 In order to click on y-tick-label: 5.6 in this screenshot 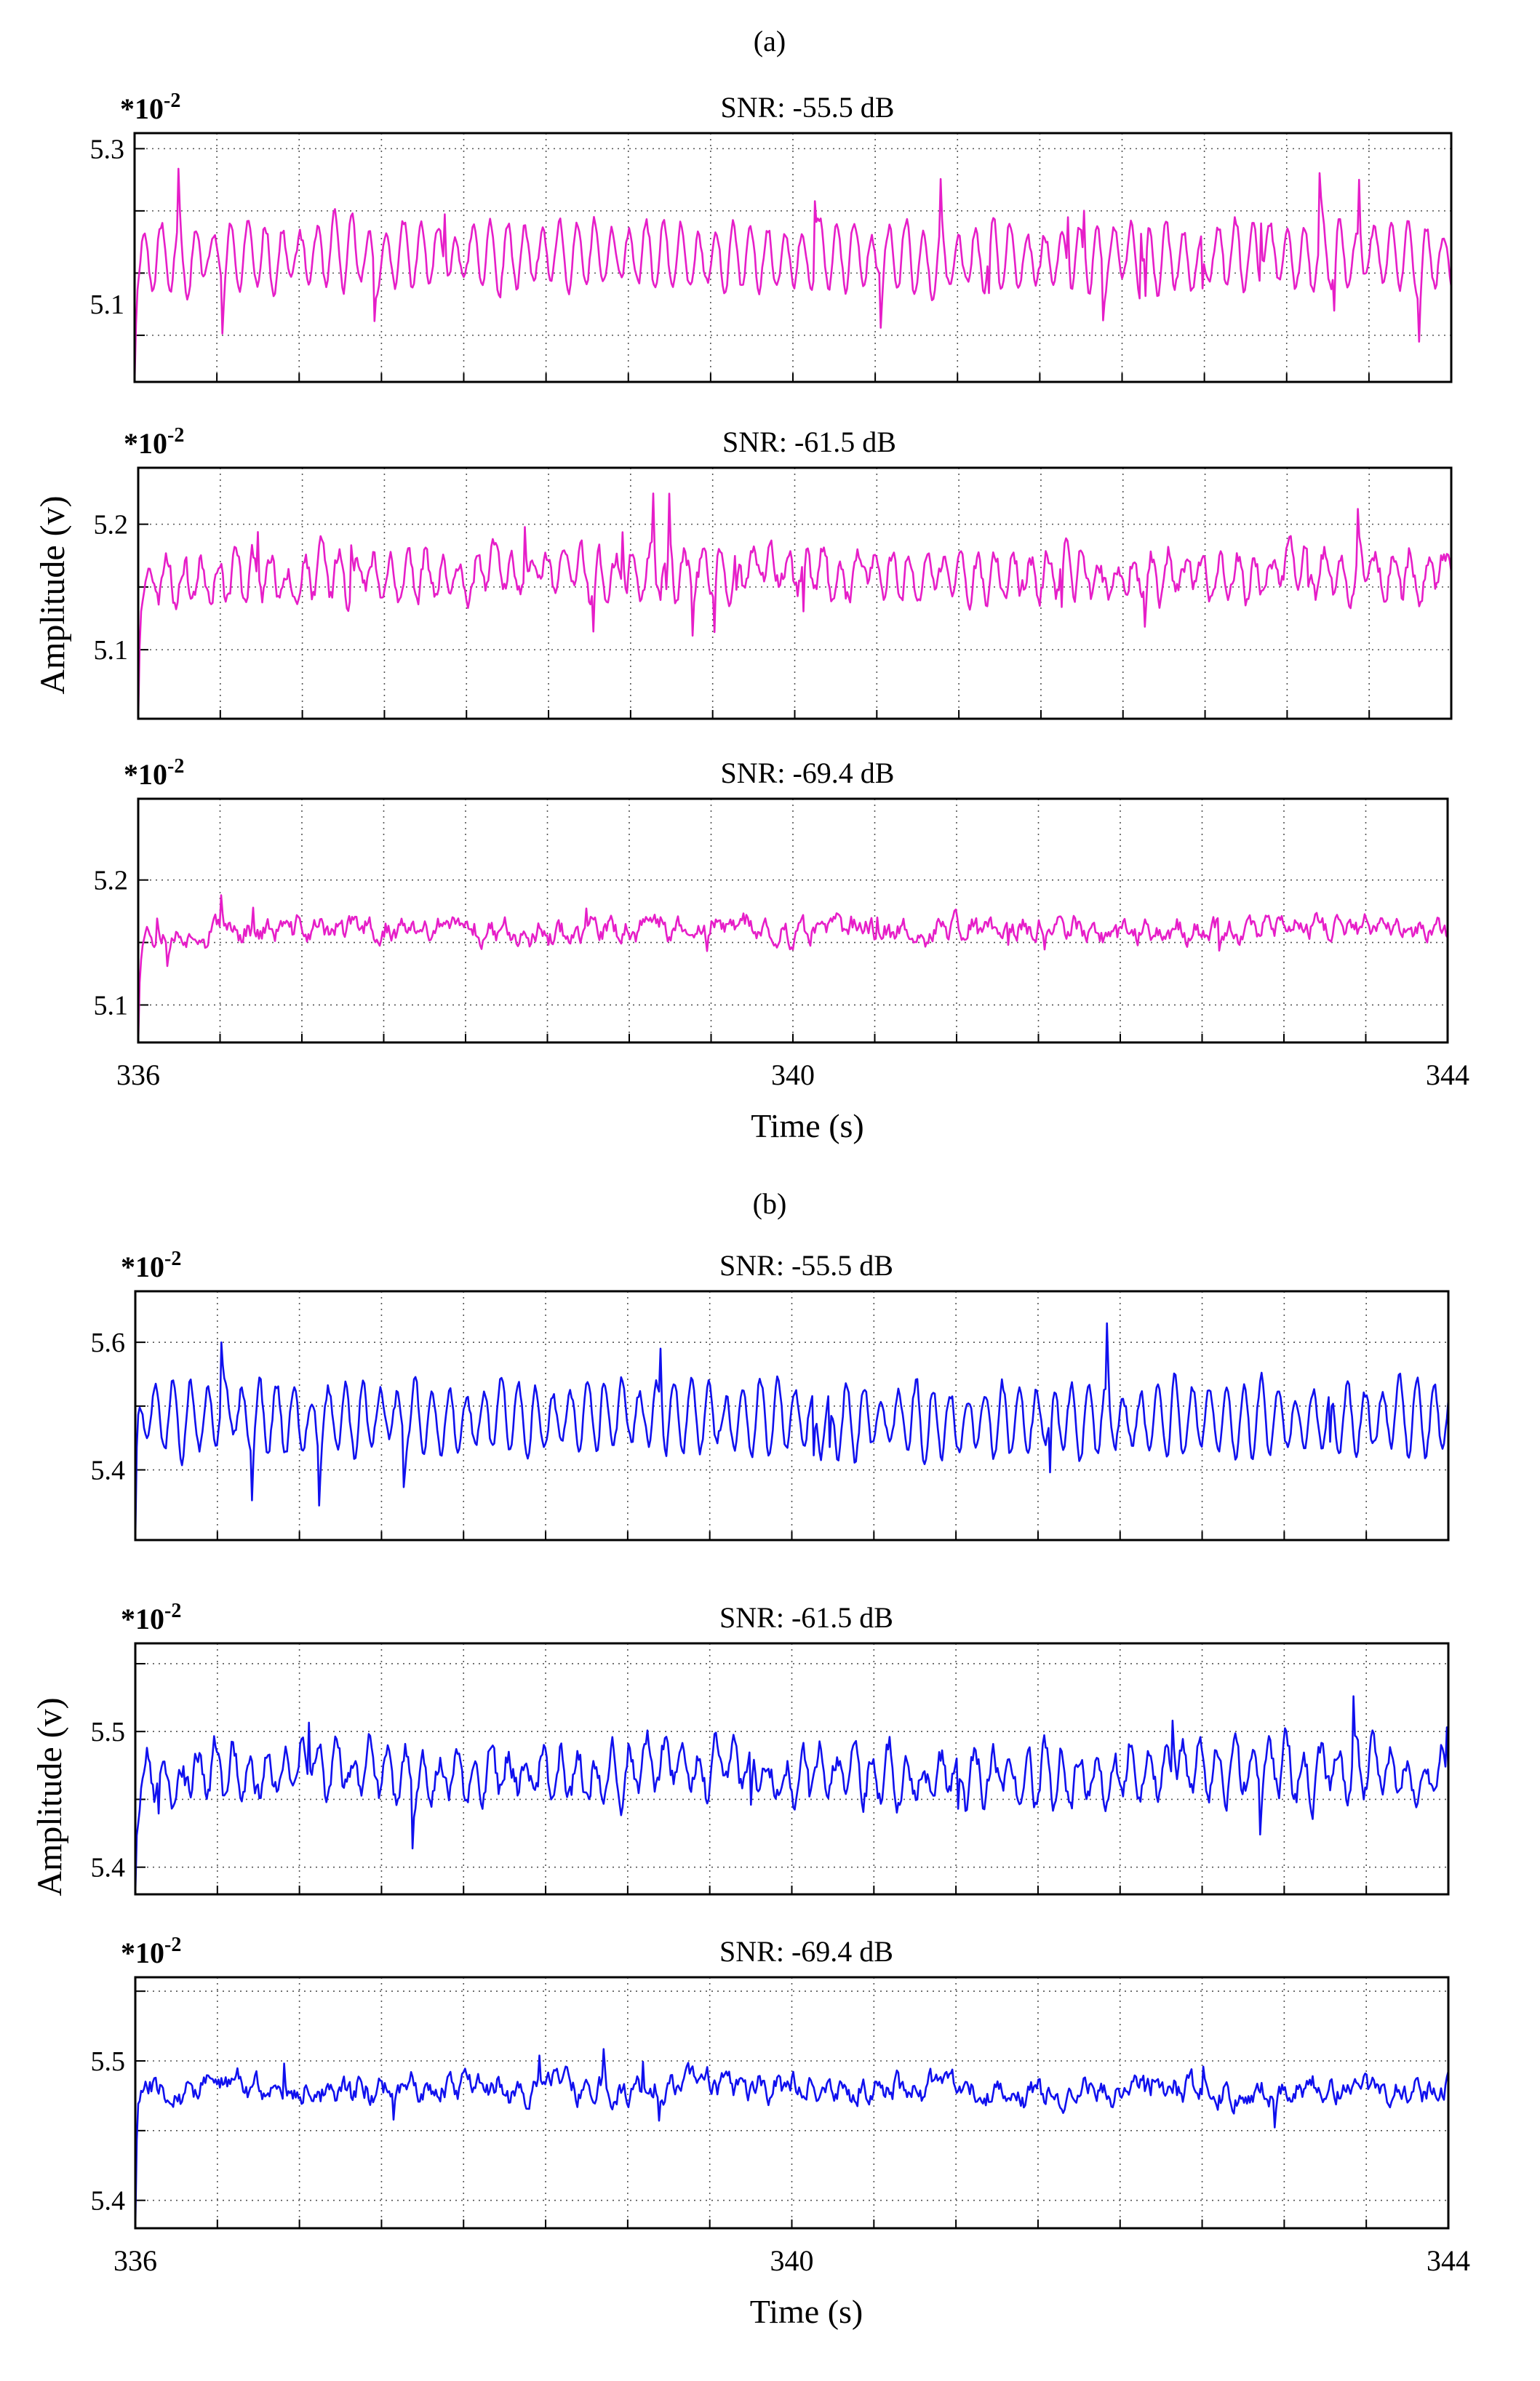, I will do `click(109, 1343)`.